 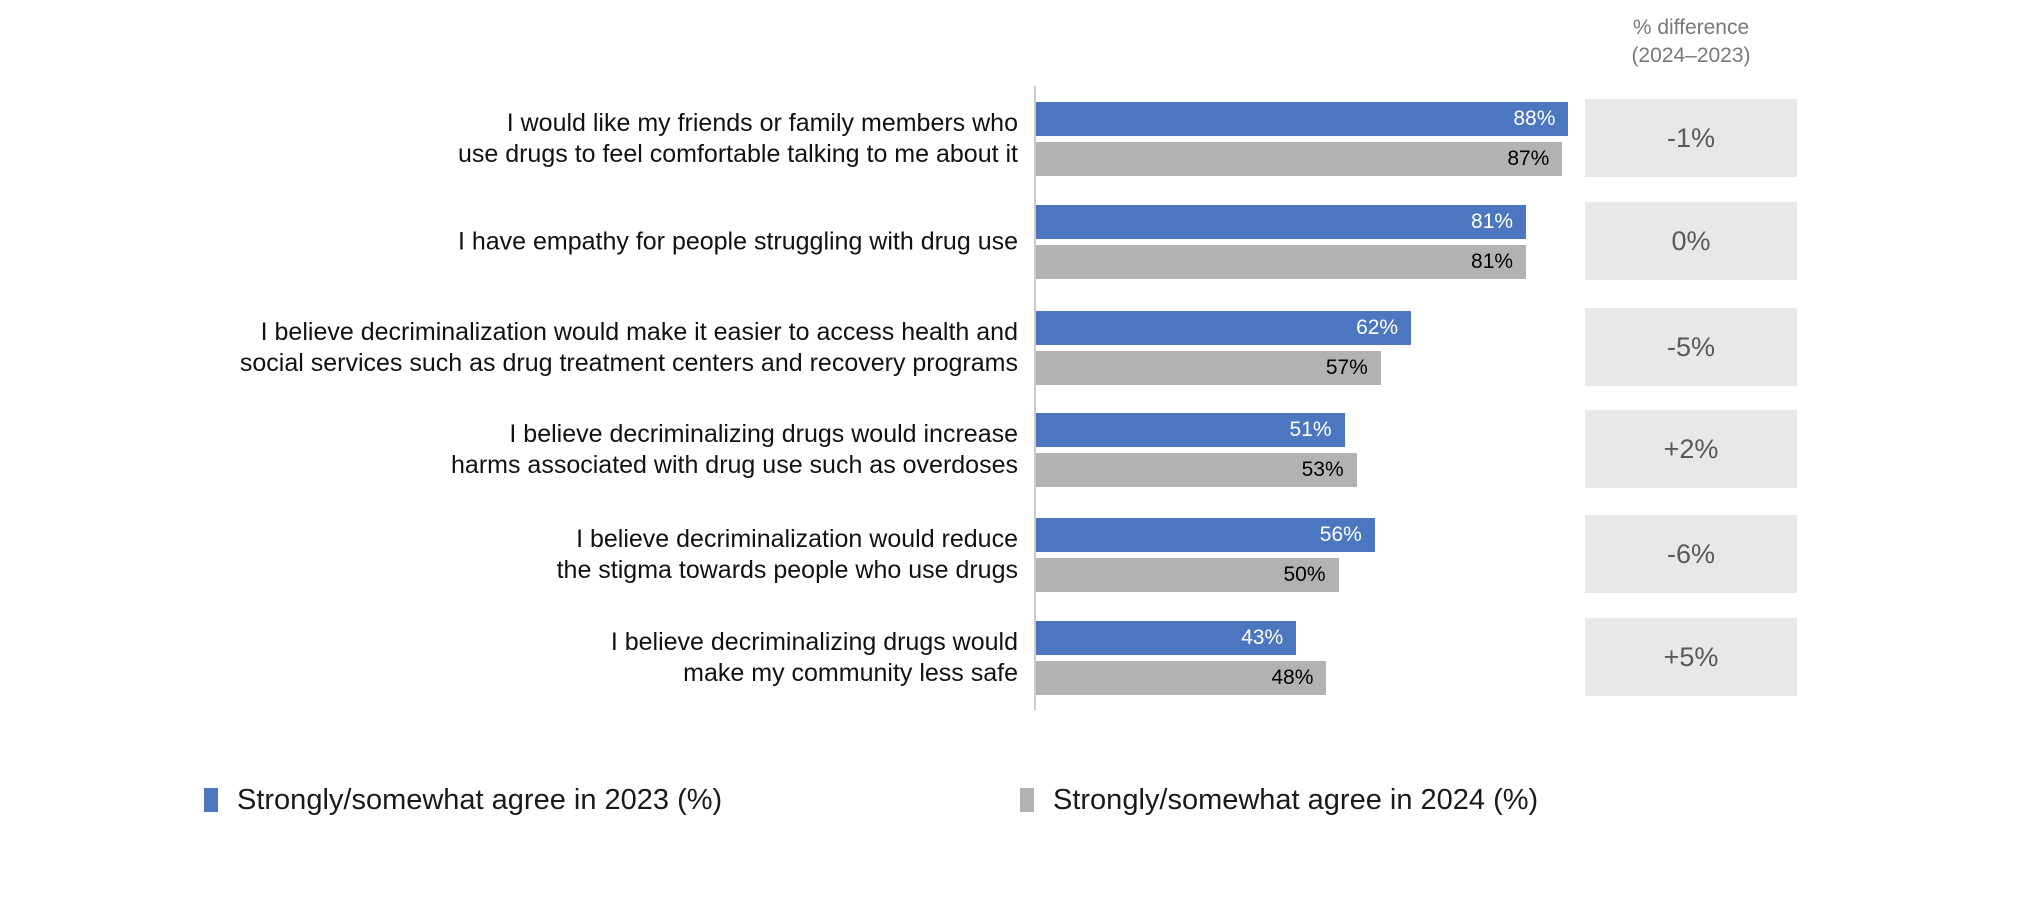 I want to click on diff-value: 0%, so click(x=1691, y=240).